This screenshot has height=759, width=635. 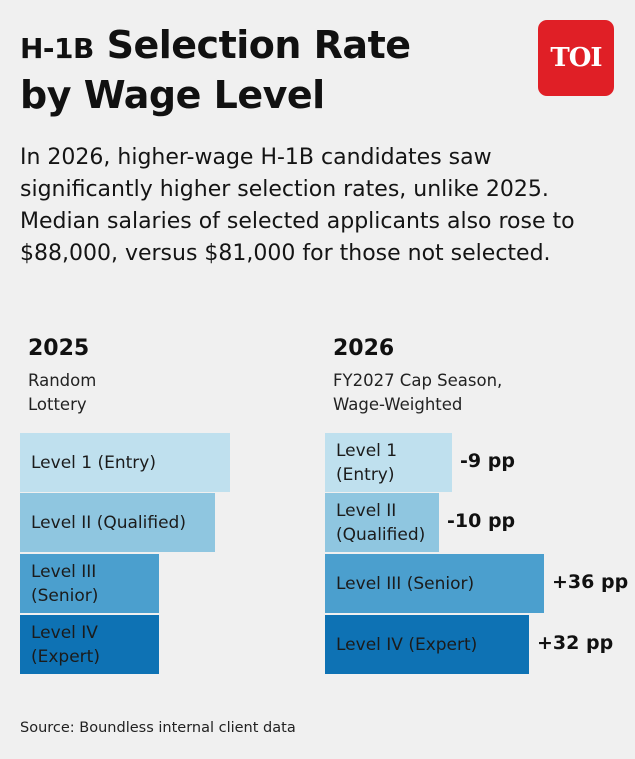 I want to click on bar-1-1: Level II (Qualified), so click(x=382, y=522).